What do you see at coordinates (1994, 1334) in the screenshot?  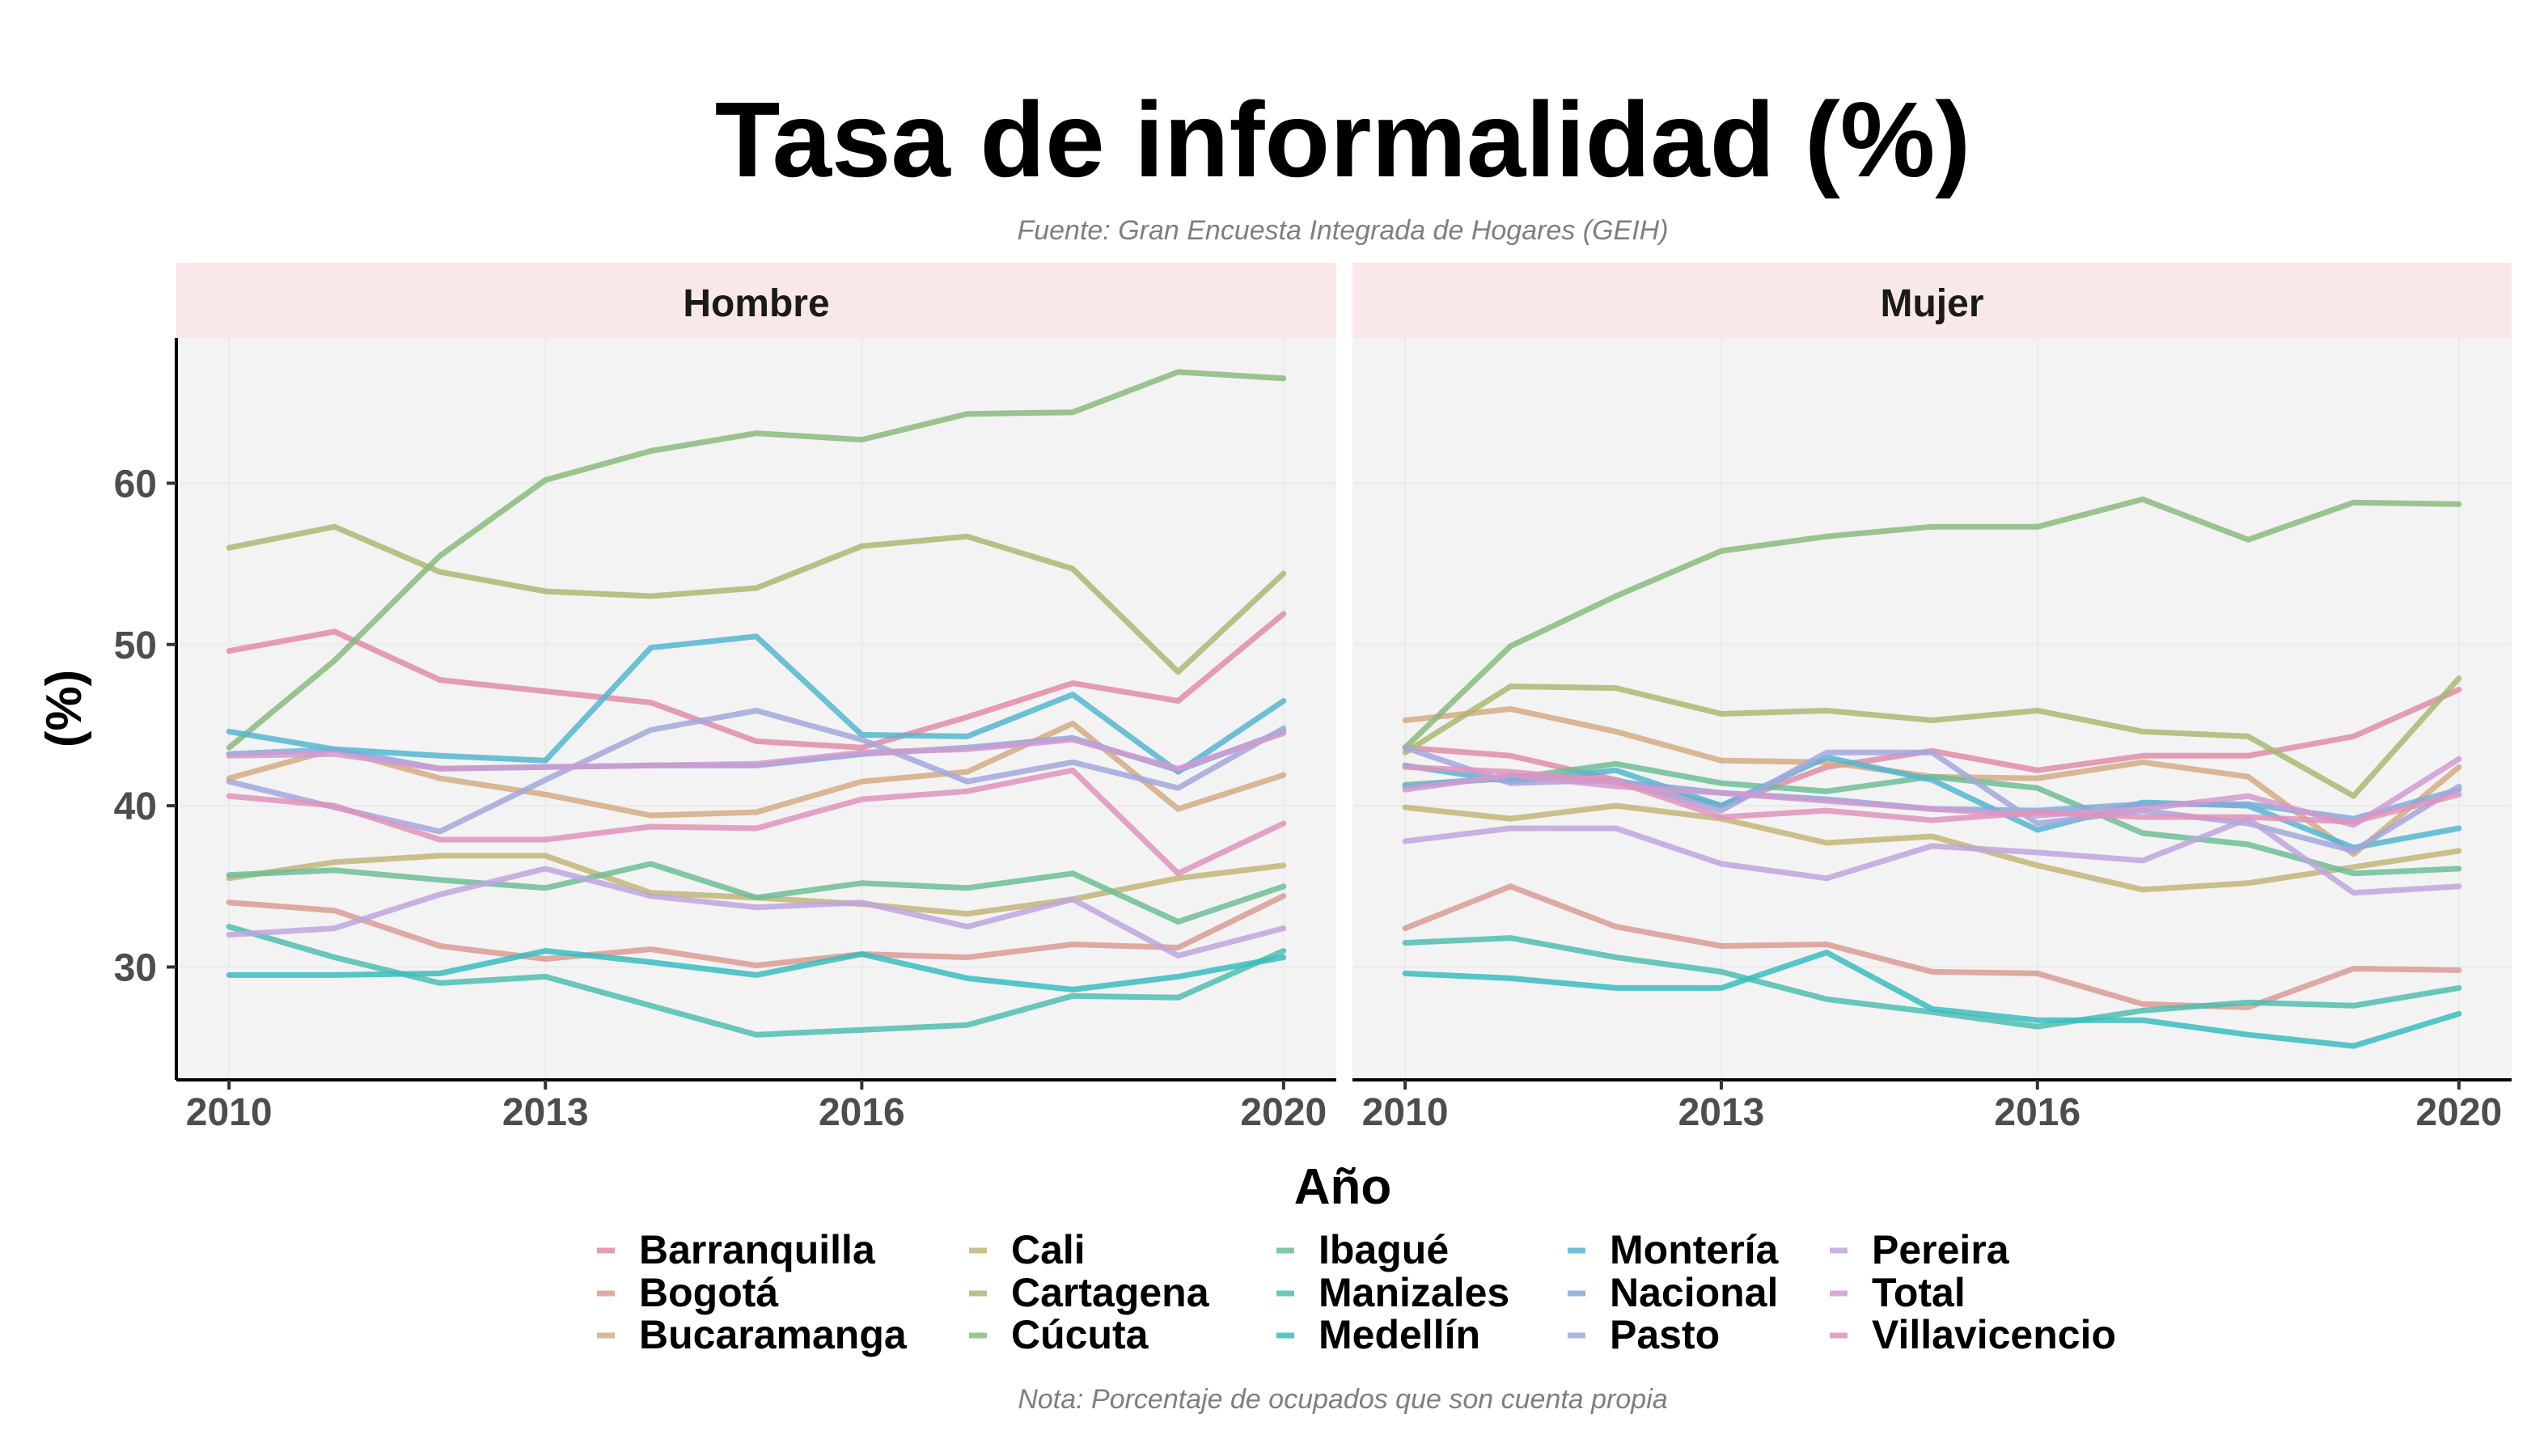 I see `legend-label: Villavicencio` at bounding box center [1994, 1334].